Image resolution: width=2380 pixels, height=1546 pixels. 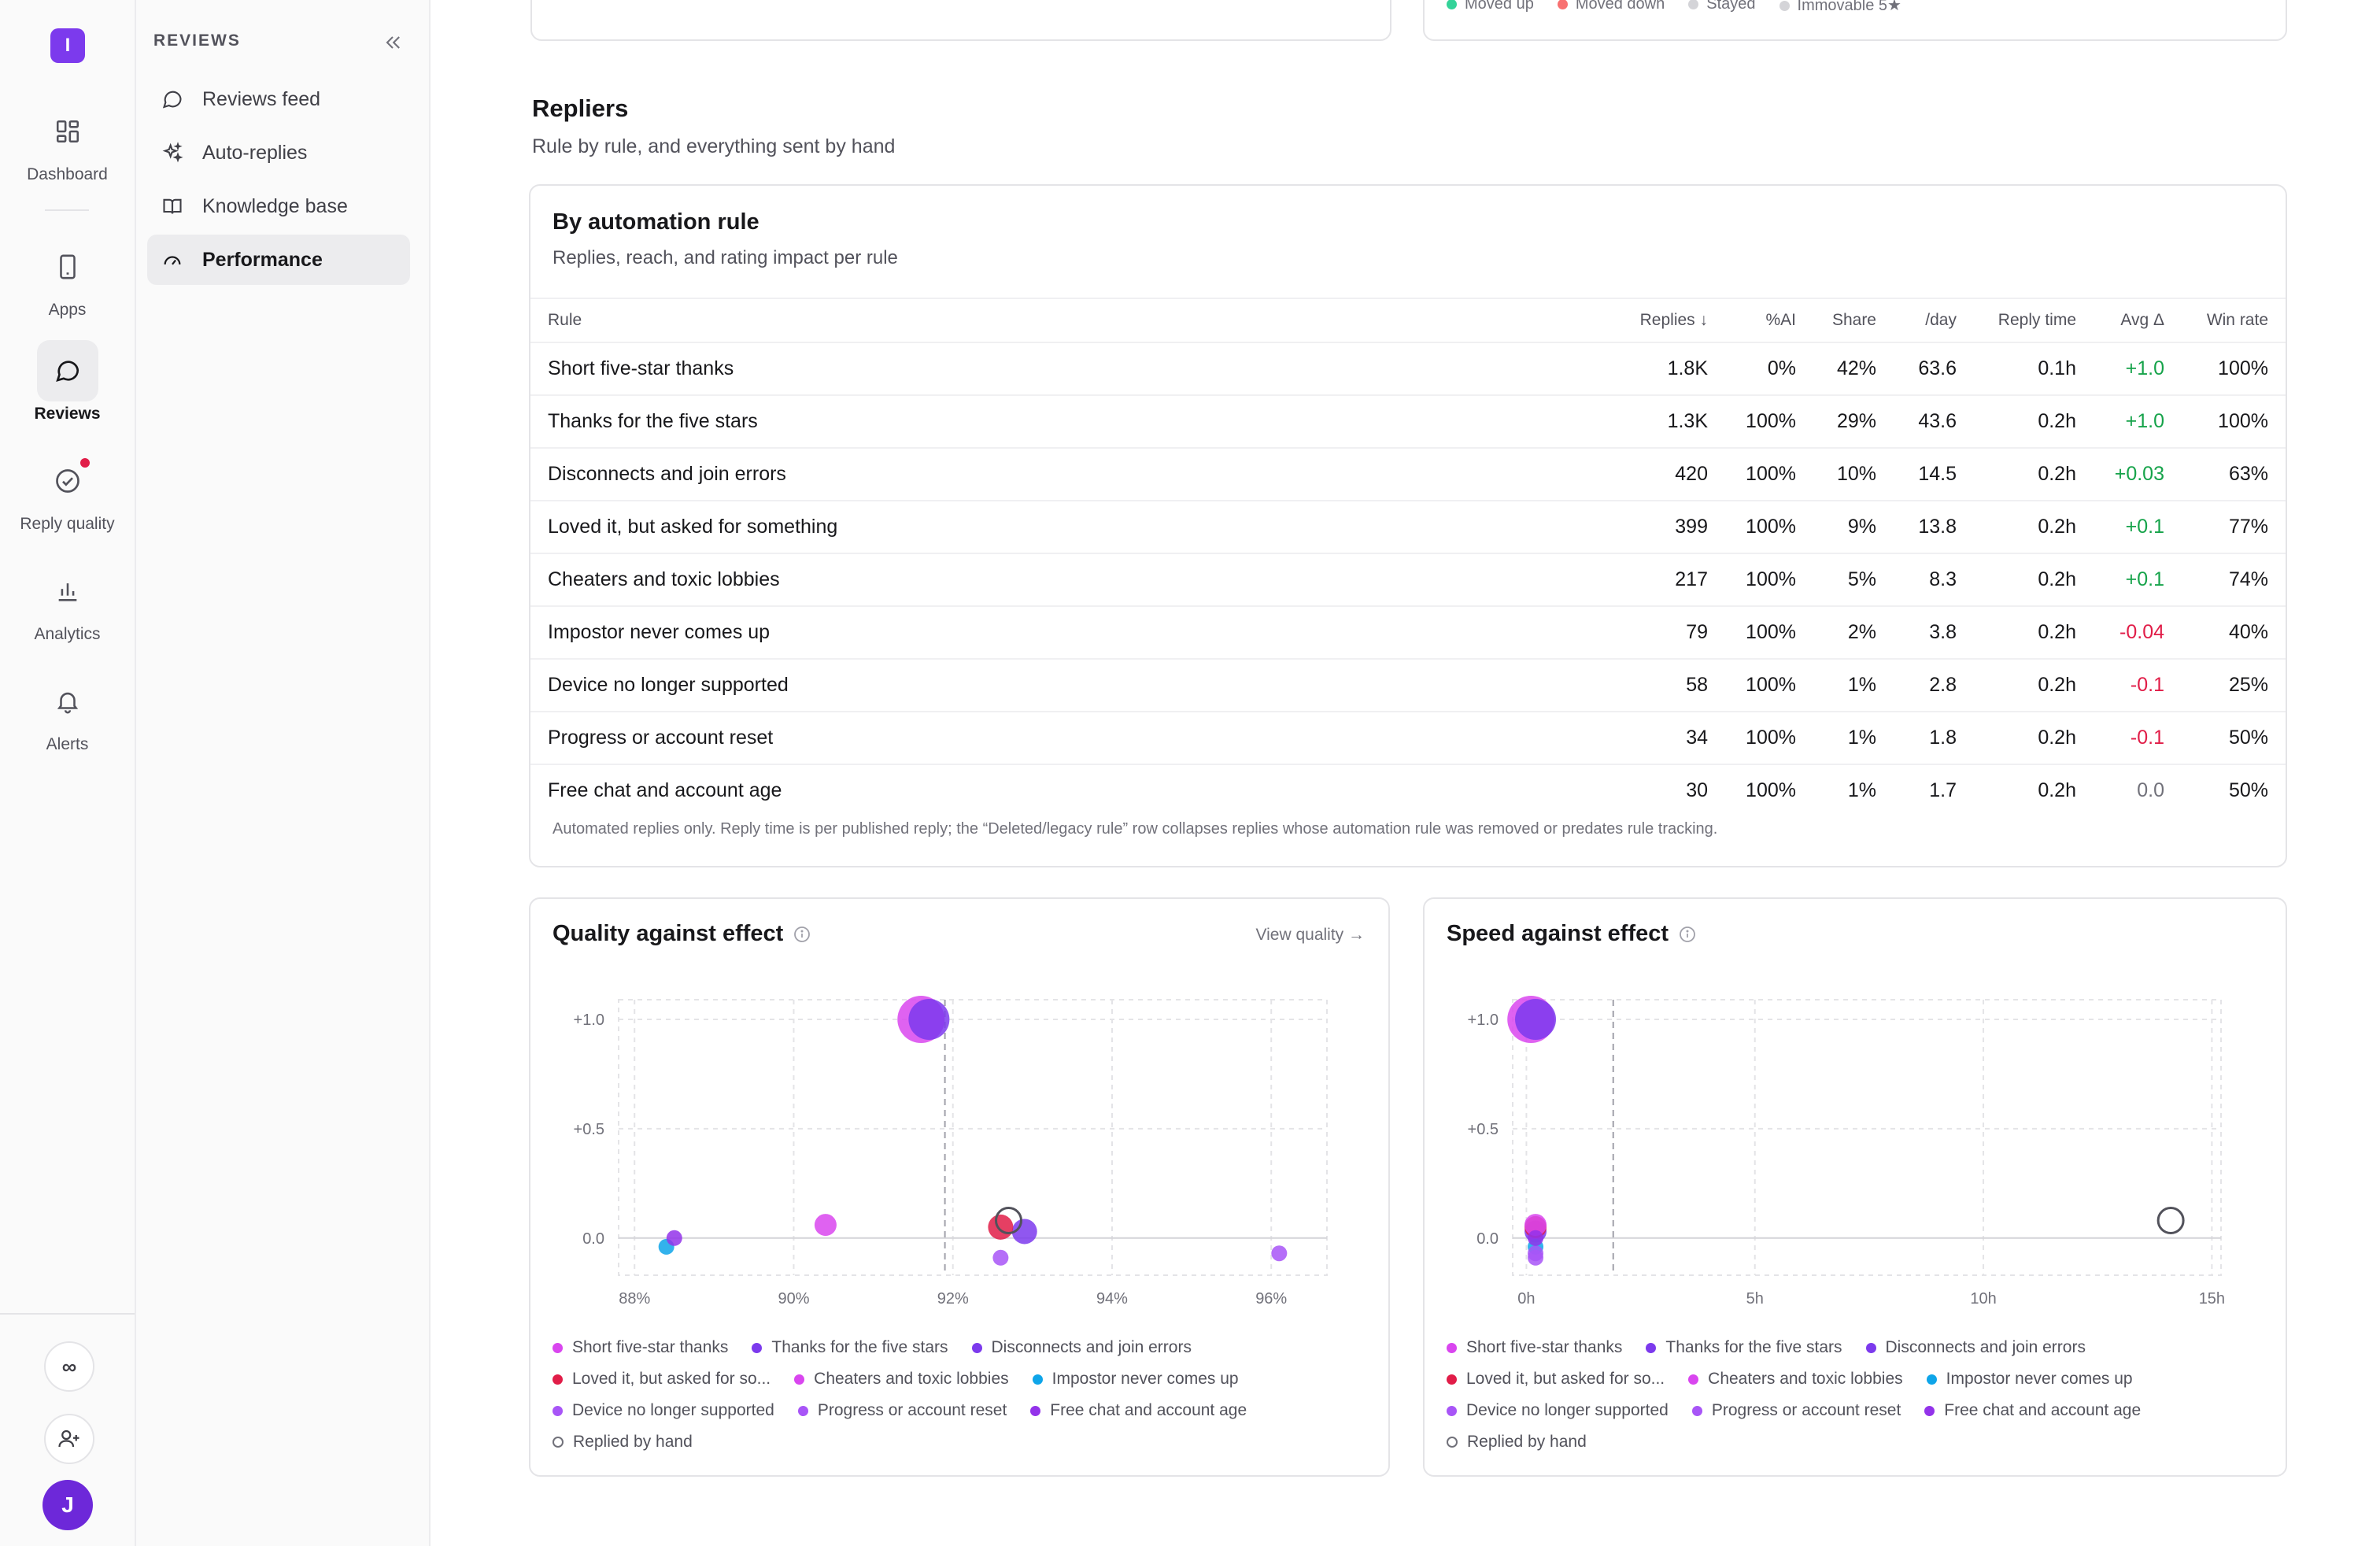 I want to click on cell-replies: 217, so click(x=1669, y=580).